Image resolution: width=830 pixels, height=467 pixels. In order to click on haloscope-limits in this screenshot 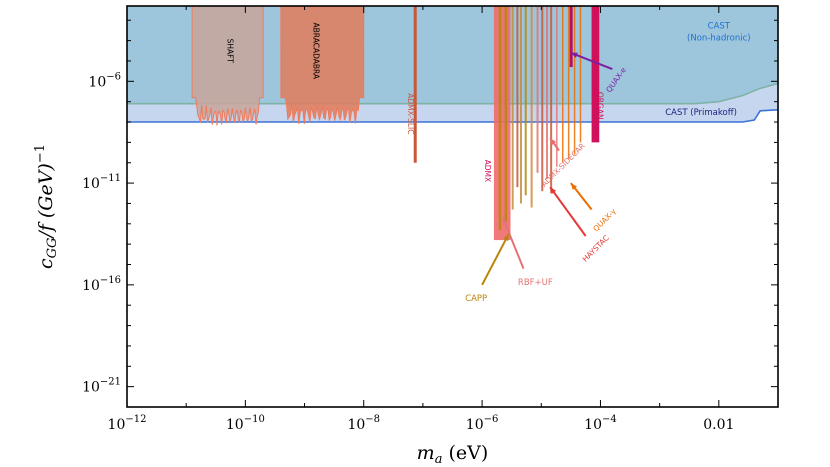, I will do `click(506, 123)`.